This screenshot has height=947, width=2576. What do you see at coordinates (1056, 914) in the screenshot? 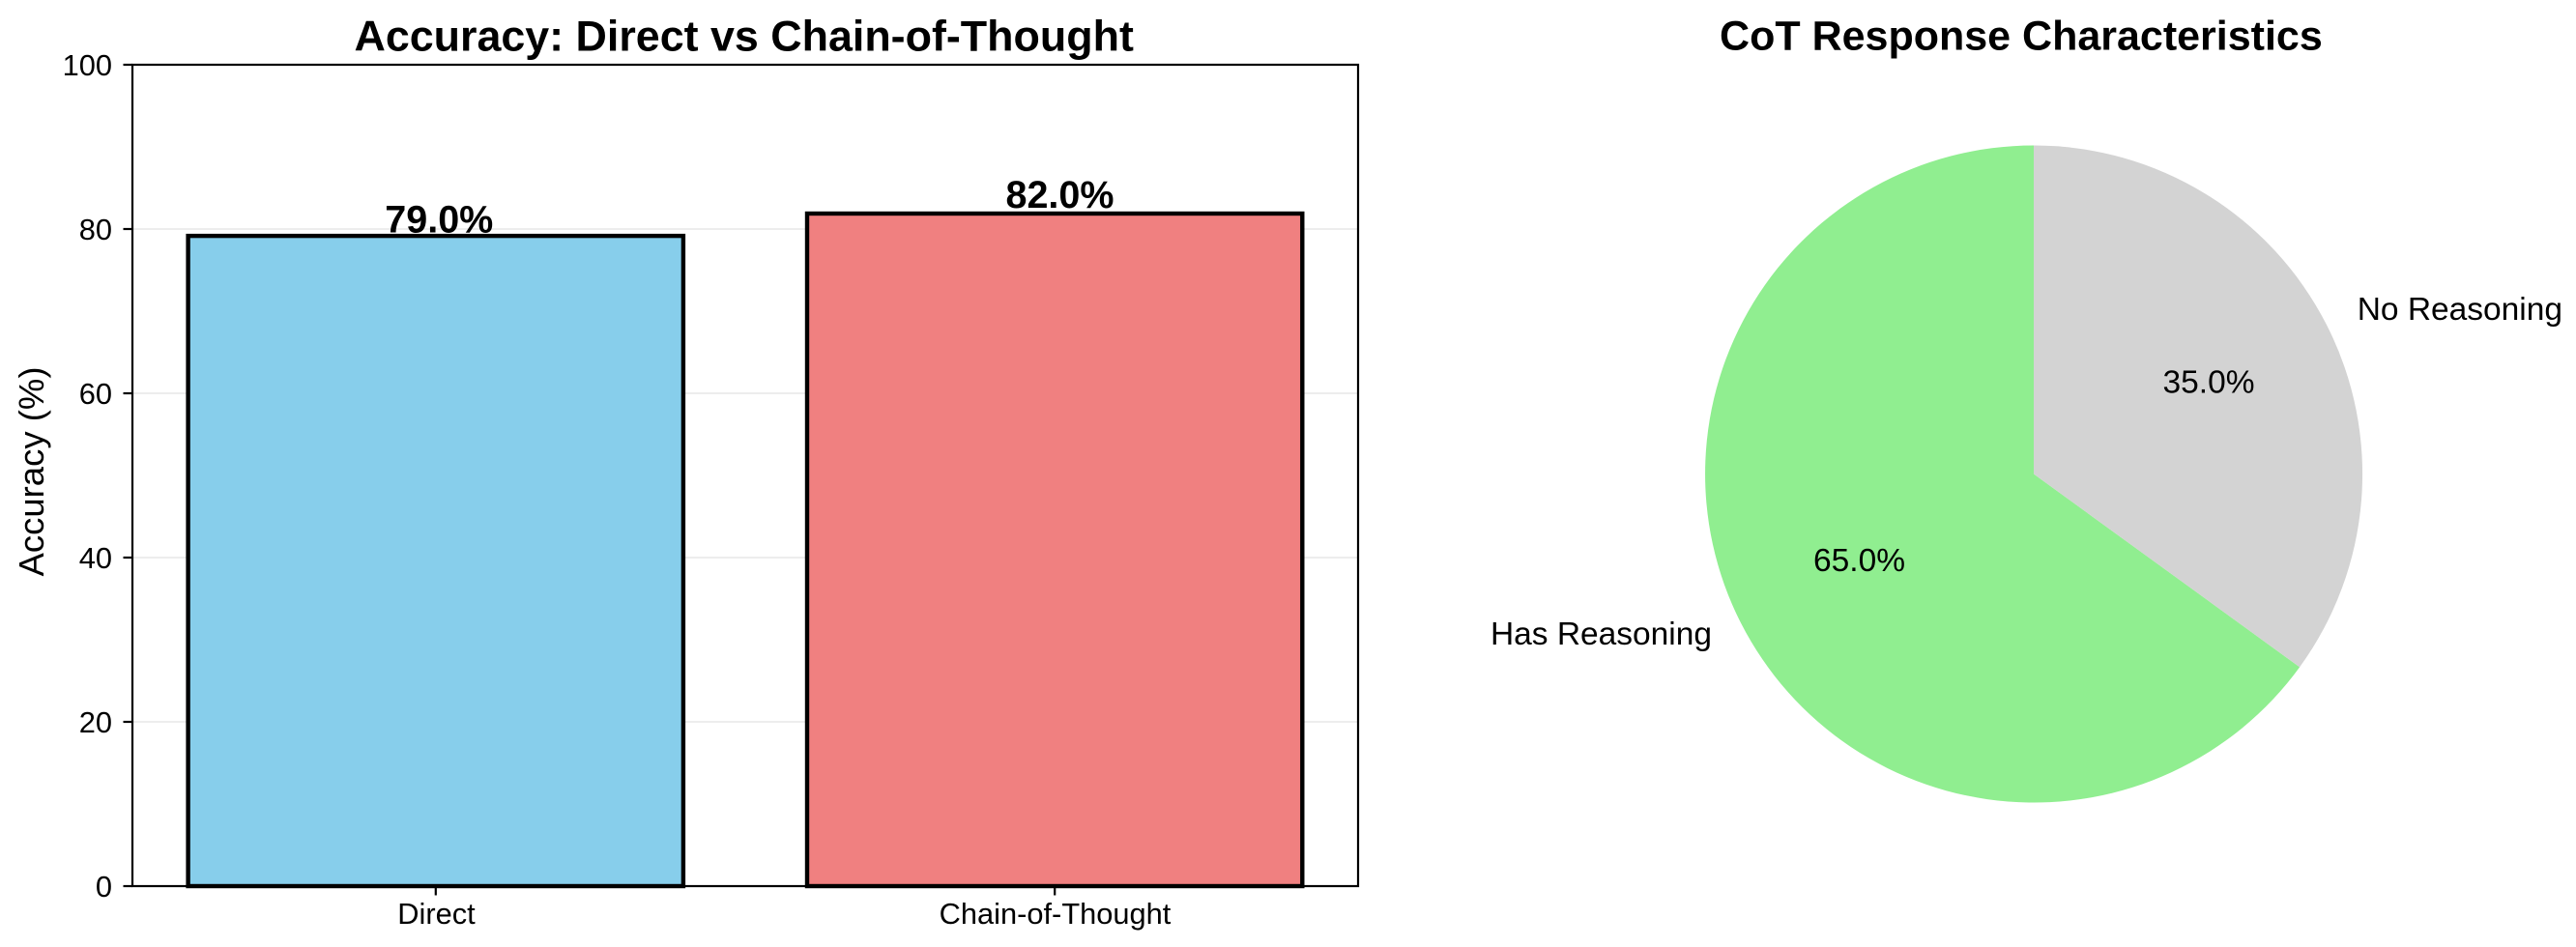
I see `svg-text: Chain-of-Thought` at bounding box center [1056, 914].